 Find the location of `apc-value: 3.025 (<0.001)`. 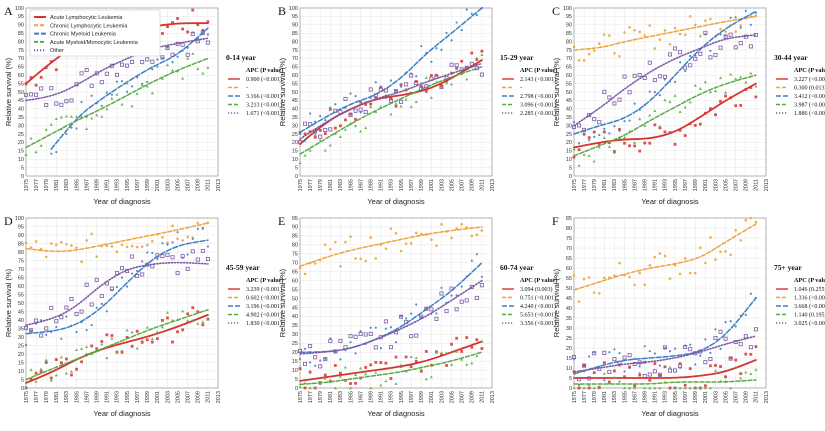

apc-value: 3.025 (<0.001) is located at coordinates (809, 323).